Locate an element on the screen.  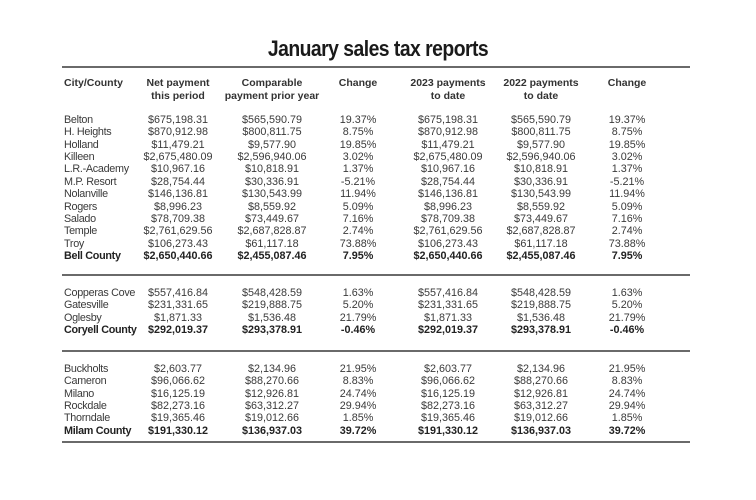
city-name: M.P. Resort is located at coordinates (90, 181).